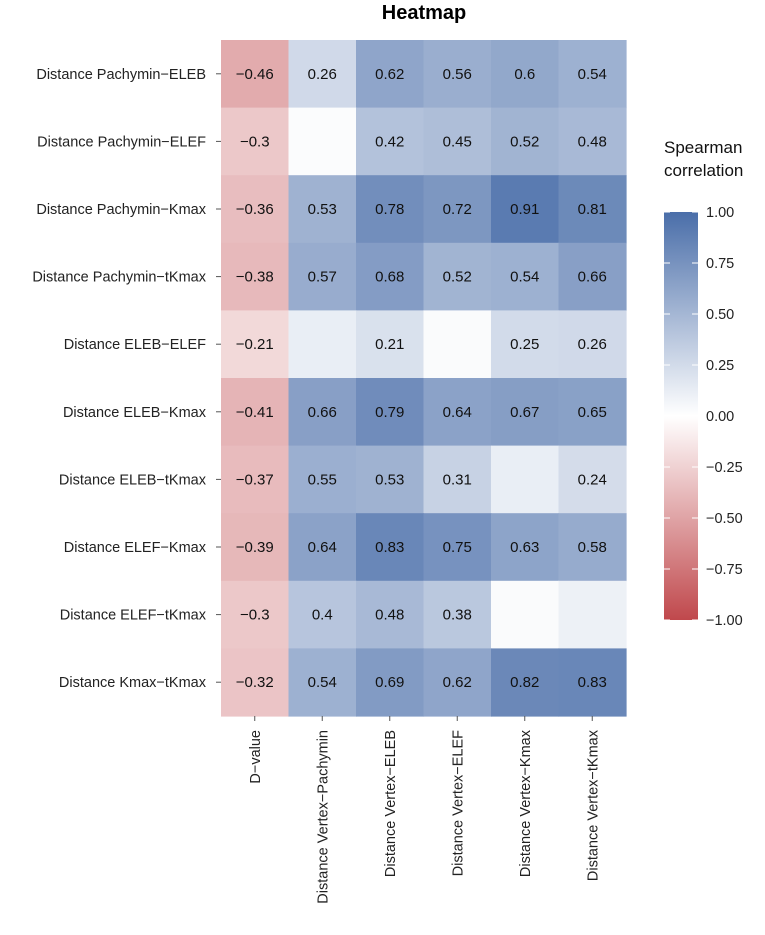 The image size is (765, 935). Describe the element at coordinates (724, 468) in the screenshot. I see `legend-tick-label: −0.25` at that location.